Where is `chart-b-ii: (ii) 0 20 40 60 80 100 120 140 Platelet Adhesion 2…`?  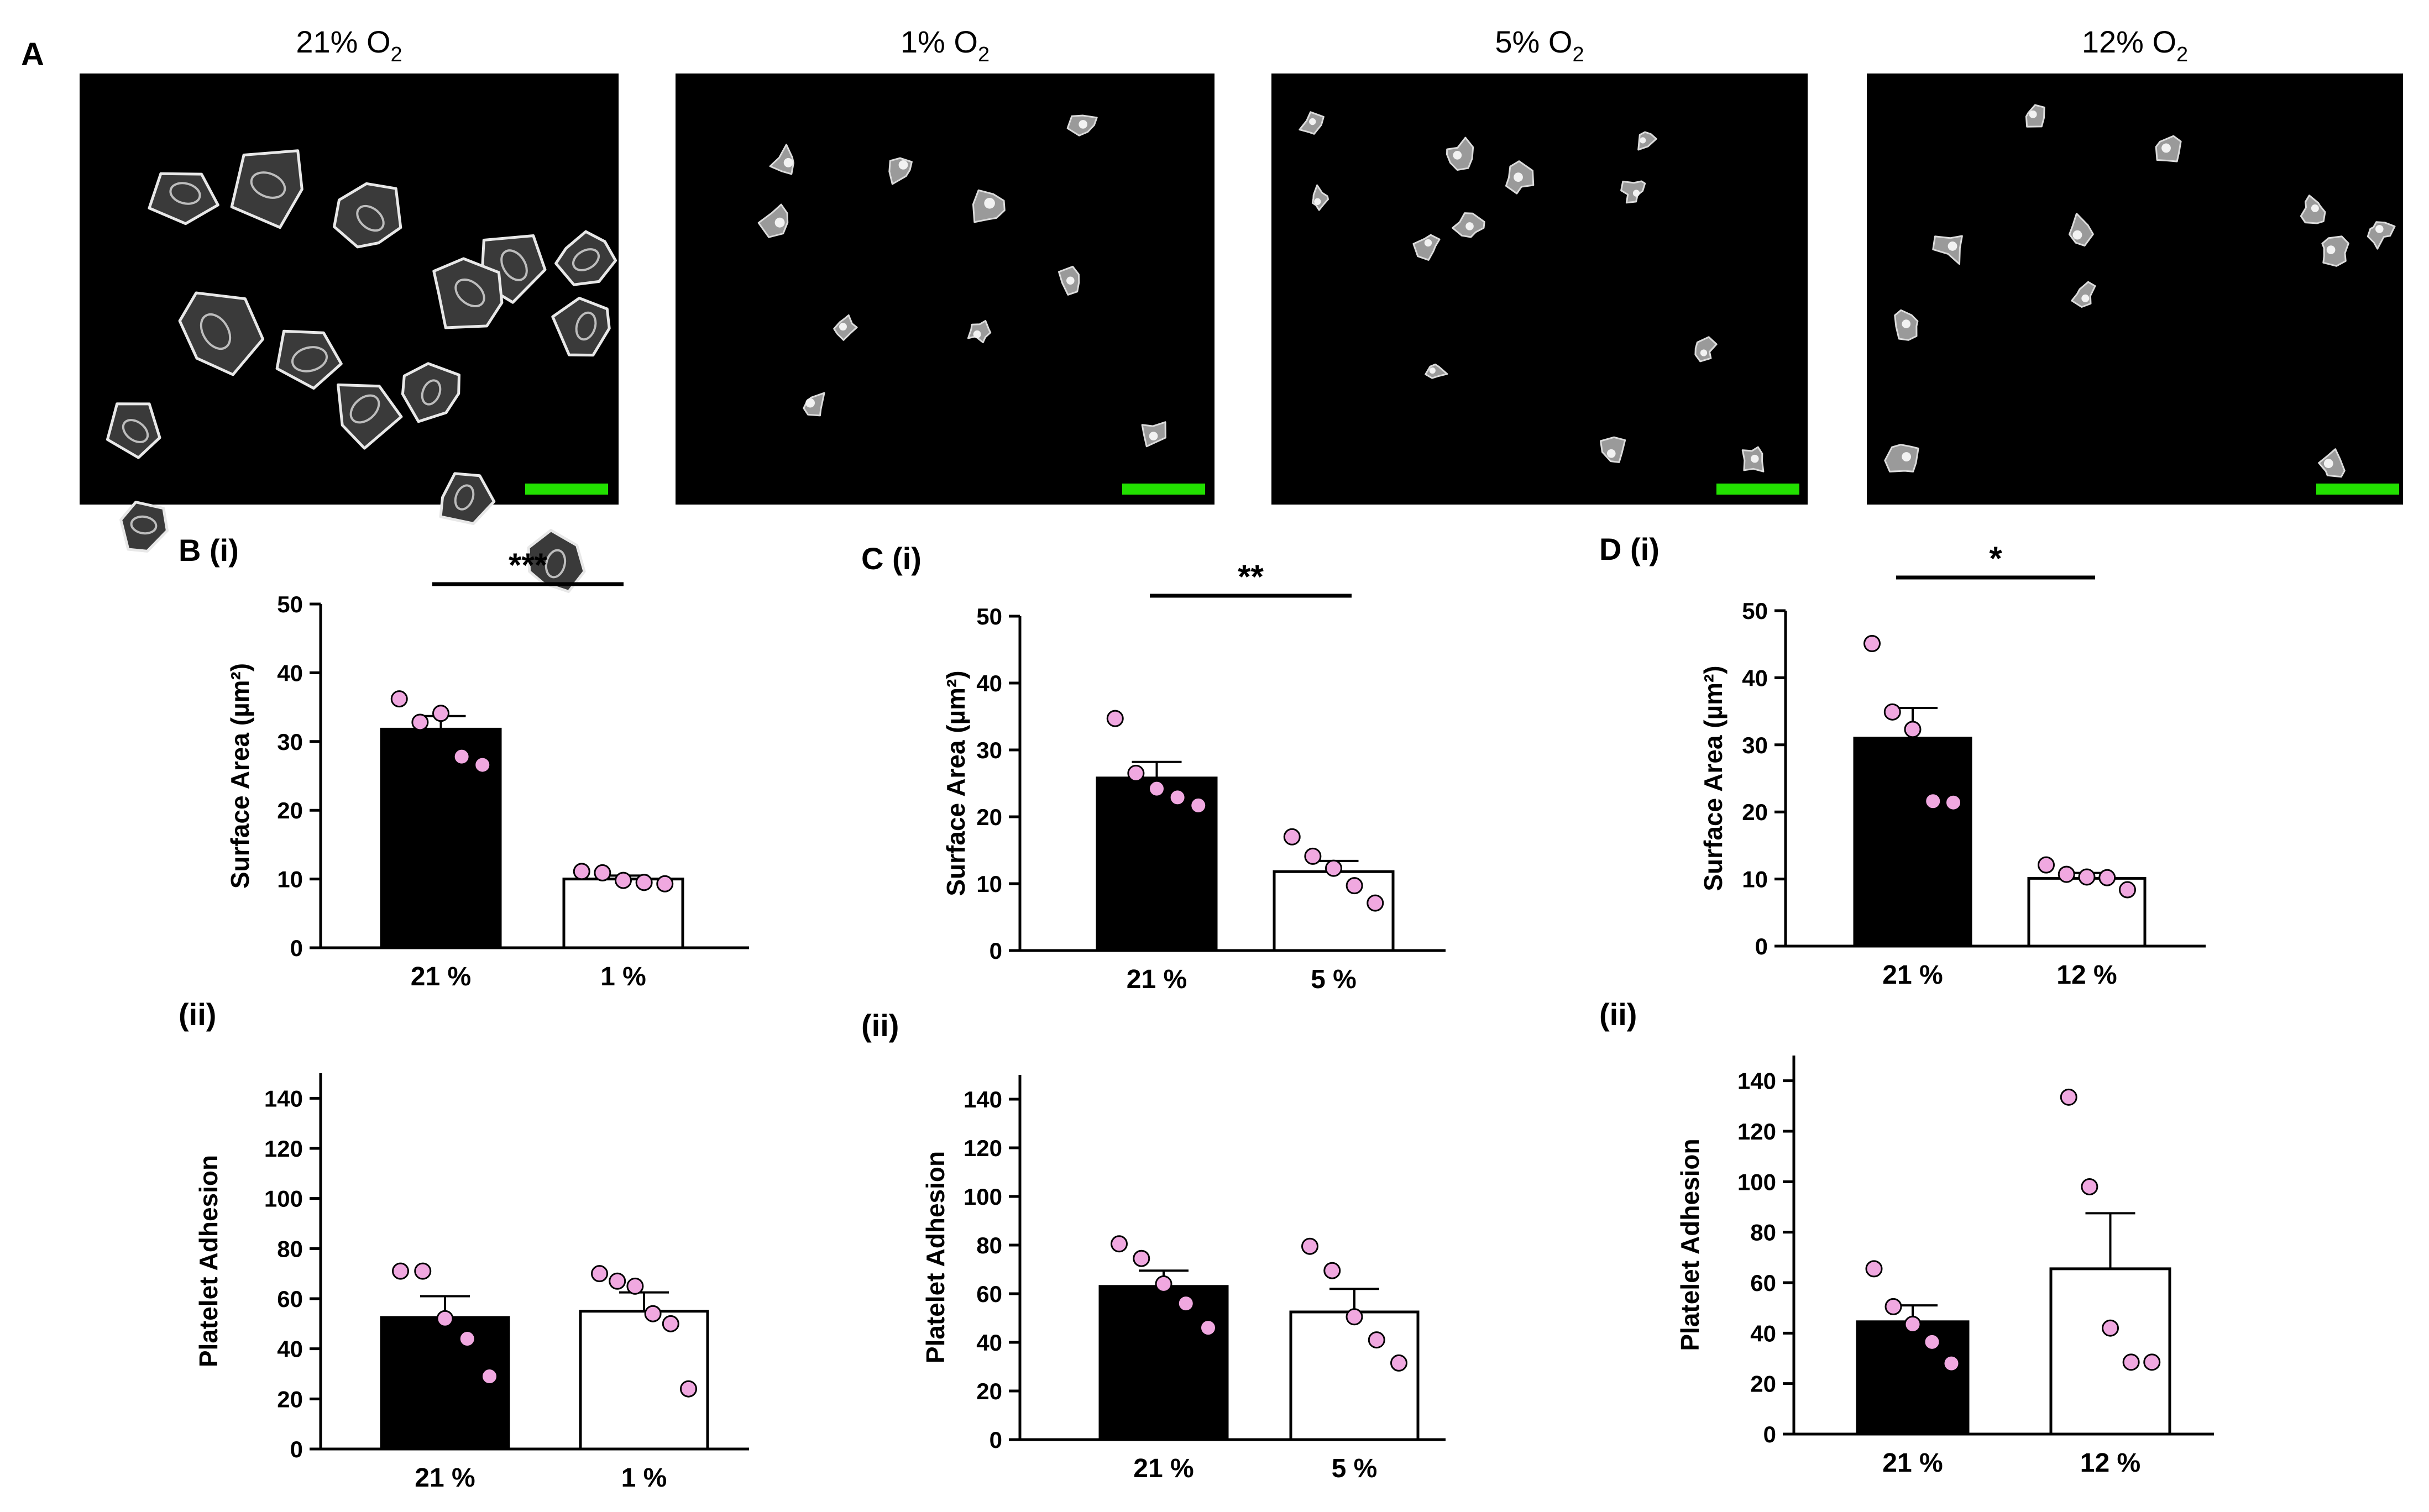 chart-b-ii: (ii) 0 20 40 60 80 100 120 140 Platelet Adhesion 2… is located at coordinates (464, 1245).